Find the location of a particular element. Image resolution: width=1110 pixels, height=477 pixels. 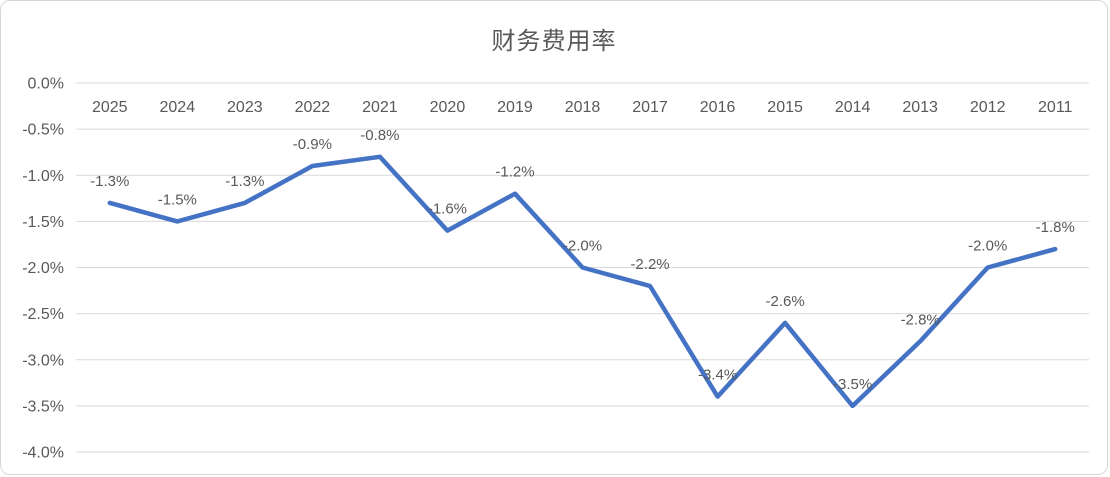

data-label: -1.8% is located at coordinates (1055, 227).